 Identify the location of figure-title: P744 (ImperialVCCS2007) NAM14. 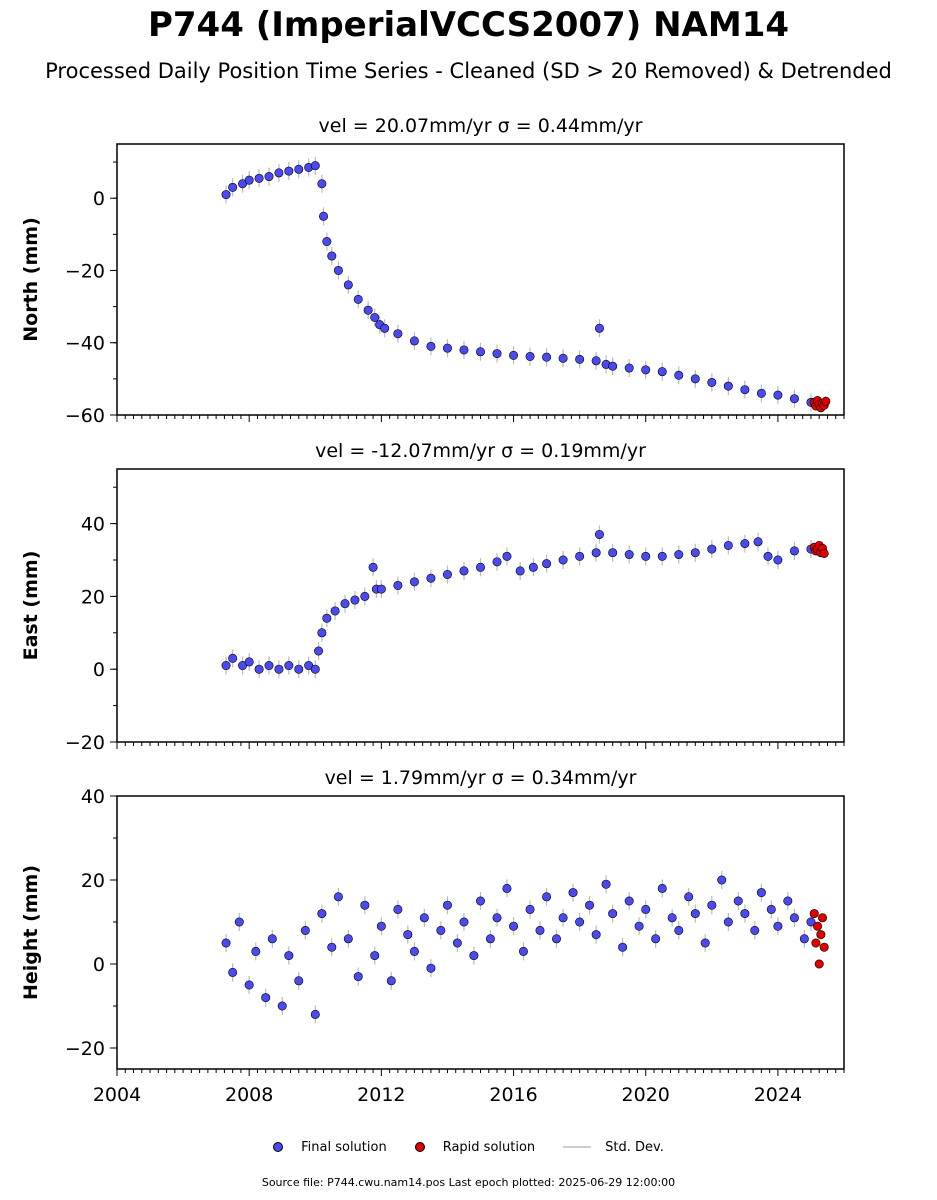
(468, 25).